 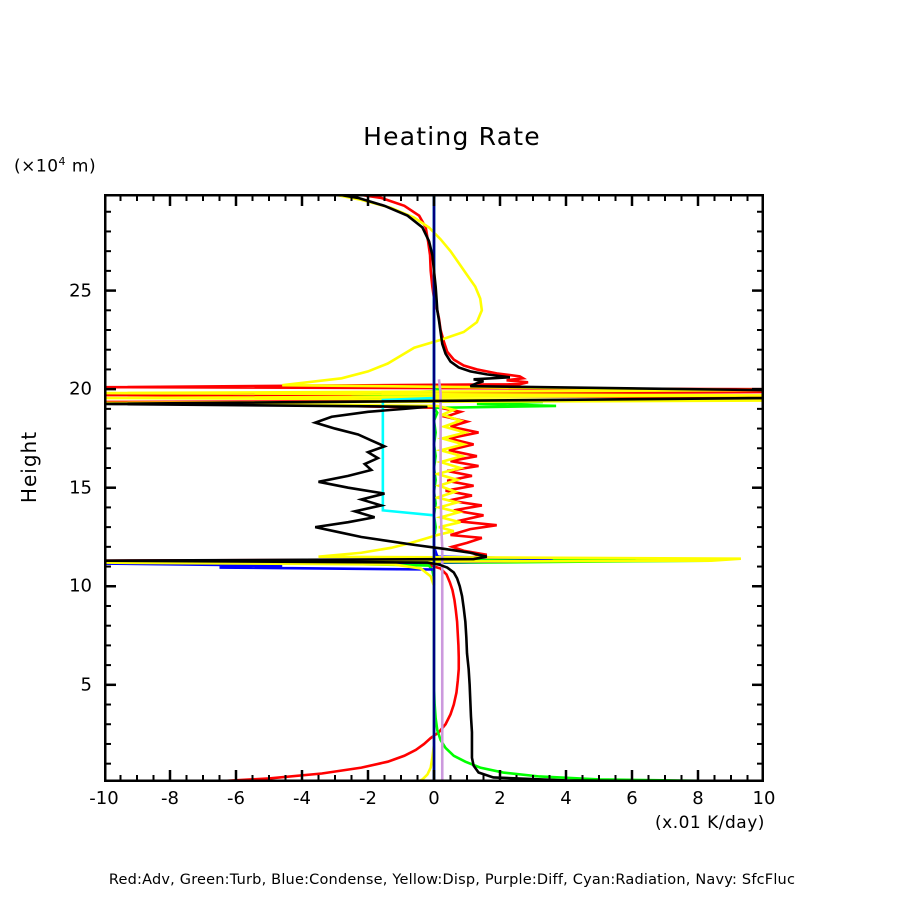 What do you see at coordinates (764, 798) in the screenshot?
I see `x-tick-label: 10` at bounding box center [764, 798].